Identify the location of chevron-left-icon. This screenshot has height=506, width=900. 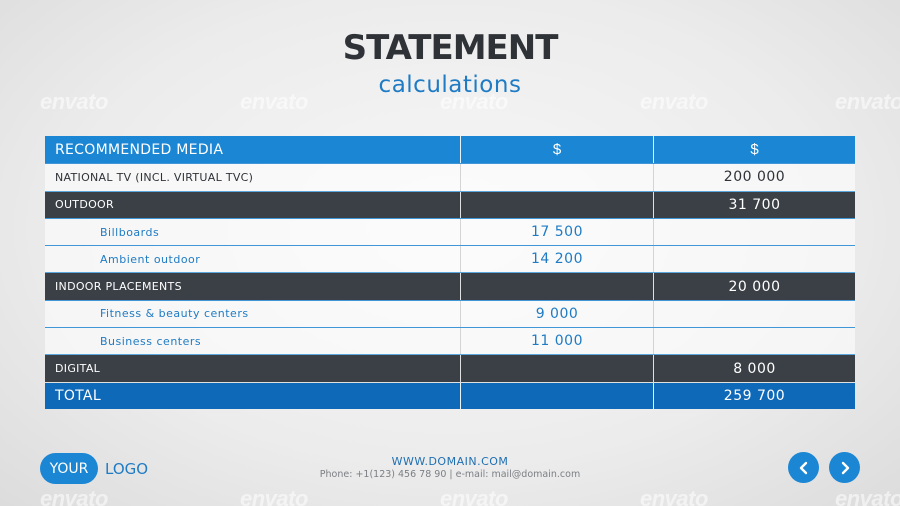
(803, 467).